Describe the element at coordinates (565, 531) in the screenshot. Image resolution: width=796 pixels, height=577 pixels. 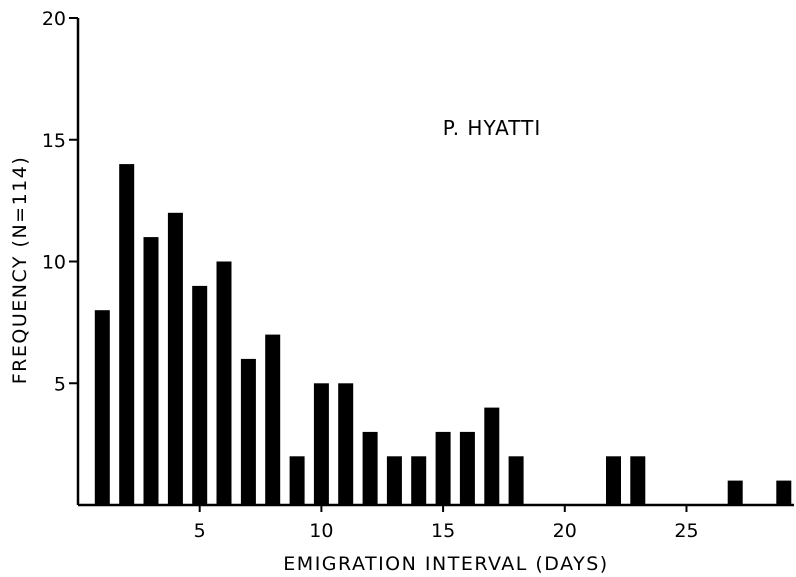
I see `x-tick-label: 20` at that location.